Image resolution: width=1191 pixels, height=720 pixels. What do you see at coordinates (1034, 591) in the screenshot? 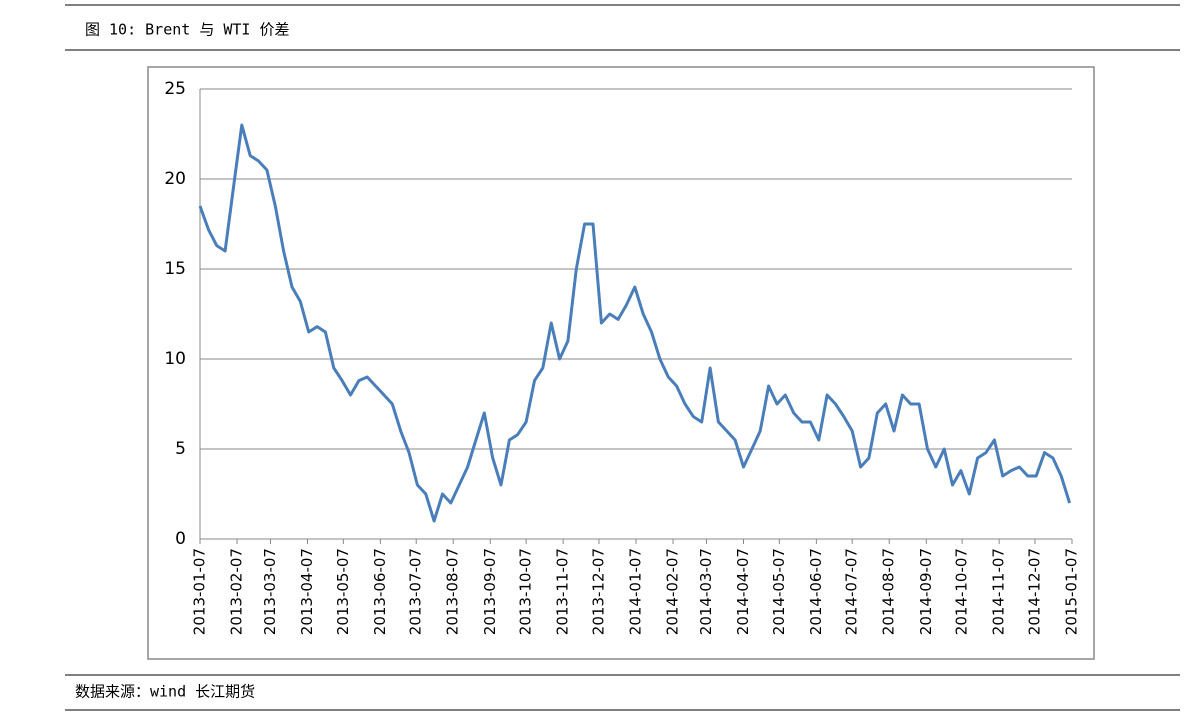
I see `x-tick-label: 2014-12-07` at bounding box center [1034, 591].